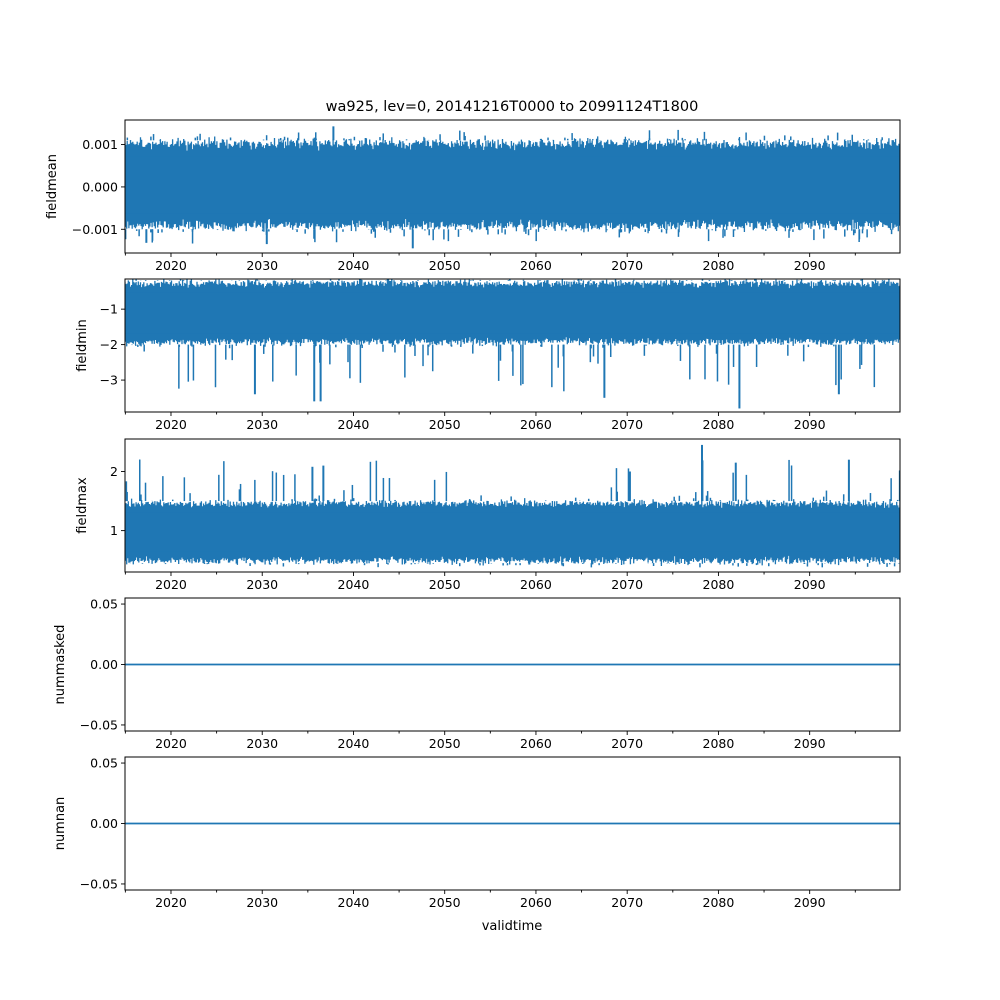 The height and width of the screenshot is (1000, 1000). I want to click on x-axis-fieldmax: 2020 2030 2040 2050 2060 2070 2080 2090, so click(490, 582).